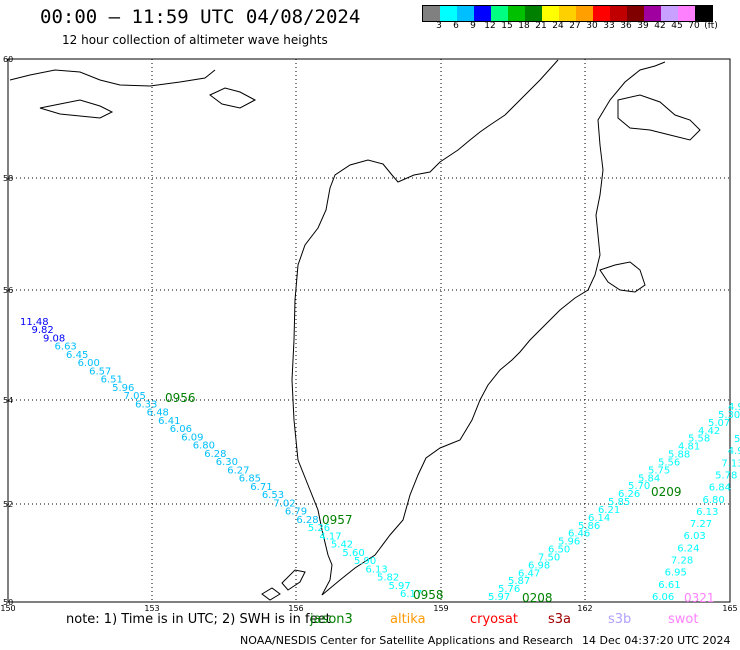 The width and height of the screenshot is (740, 650). I want to click on wave-height-value: 5.86, so click(589, 526).